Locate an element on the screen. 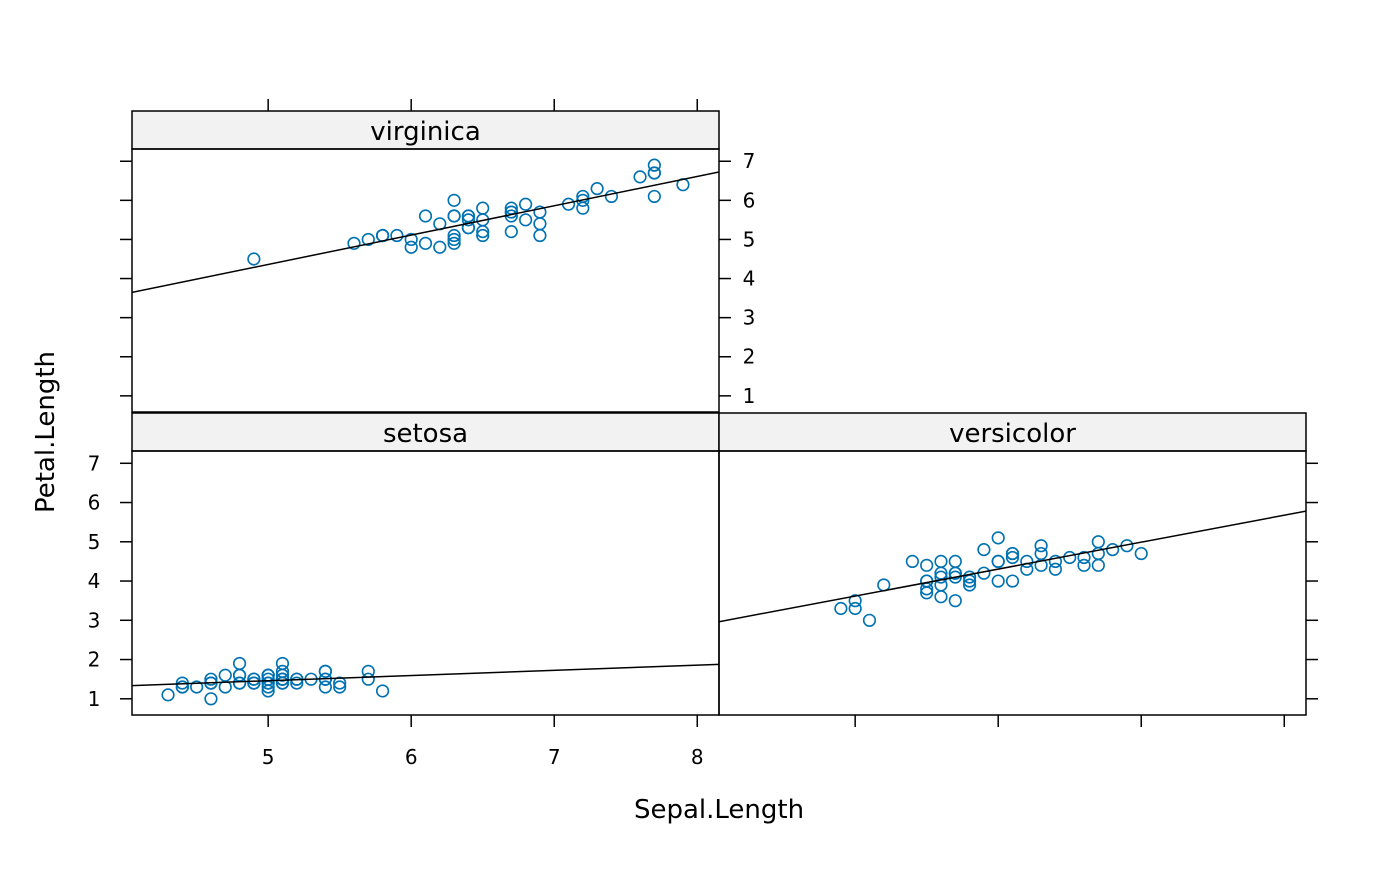 This screenshot has height=870, width=1400. strip-label: virginica is located at coordinates (425, 132).